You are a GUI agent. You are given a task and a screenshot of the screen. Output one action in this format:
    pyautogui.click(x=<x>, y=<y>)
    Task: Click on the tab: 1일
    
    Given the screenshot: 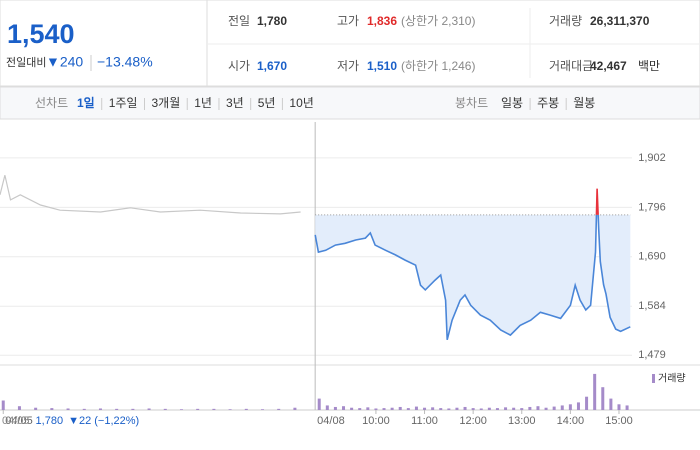 What is the action you would take?
    pyautogui.click(x=86, y=103)
    